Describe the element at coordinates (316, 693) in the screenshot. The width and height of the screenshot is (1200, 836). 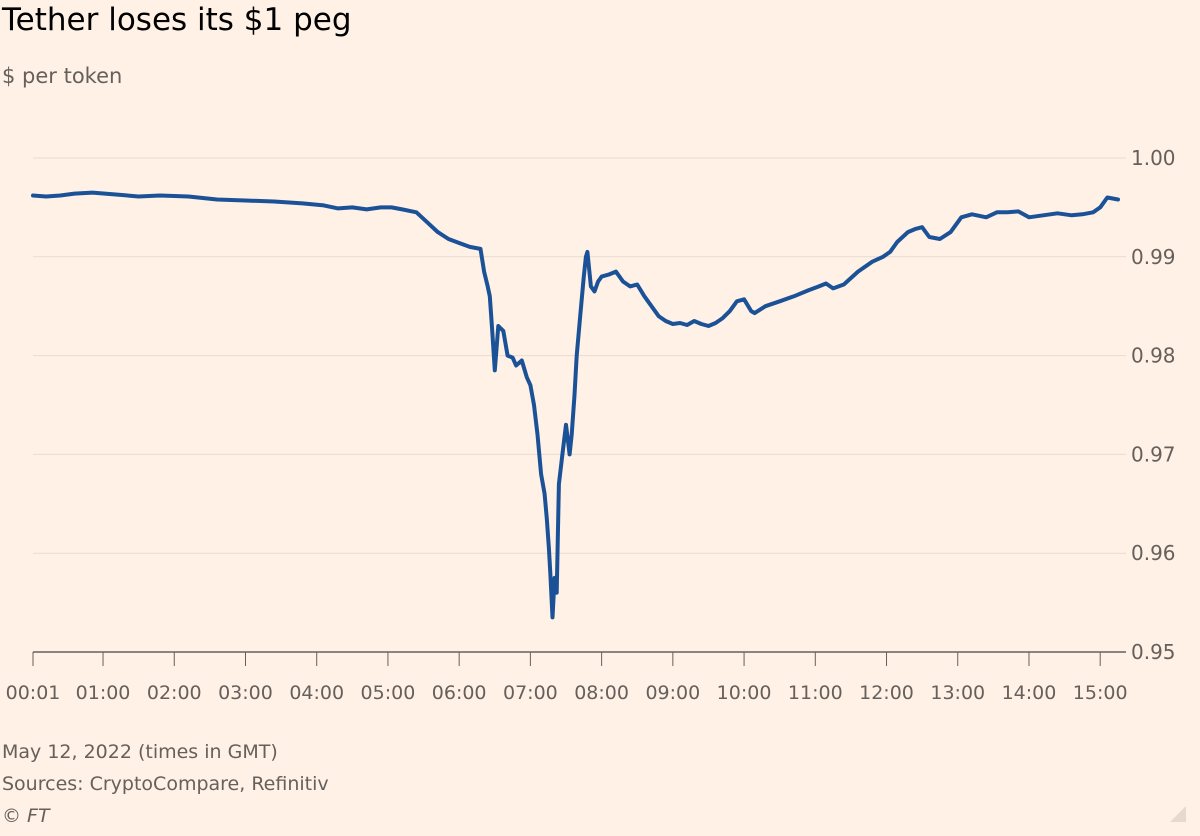
I see `x-tick-label: 04:00` at that location.